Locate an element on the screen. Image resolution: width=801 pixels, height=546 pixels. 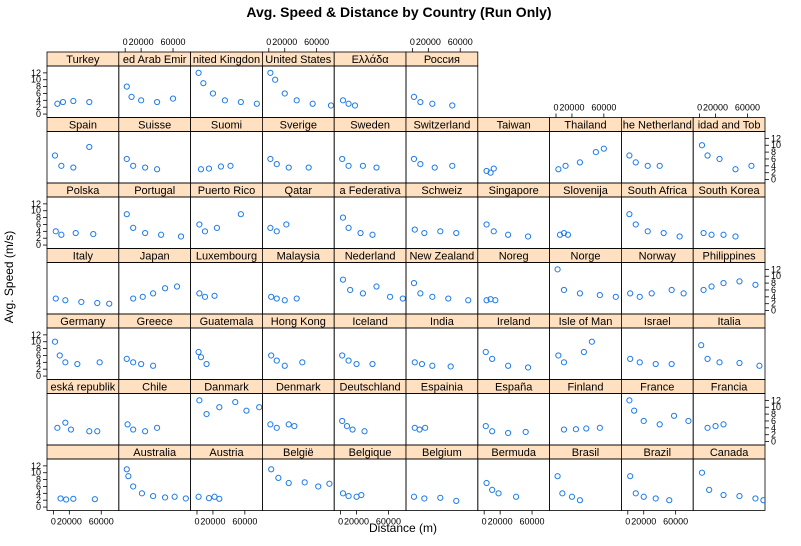
panel-strip-label: Ireland is located at coordinates (514, 322).